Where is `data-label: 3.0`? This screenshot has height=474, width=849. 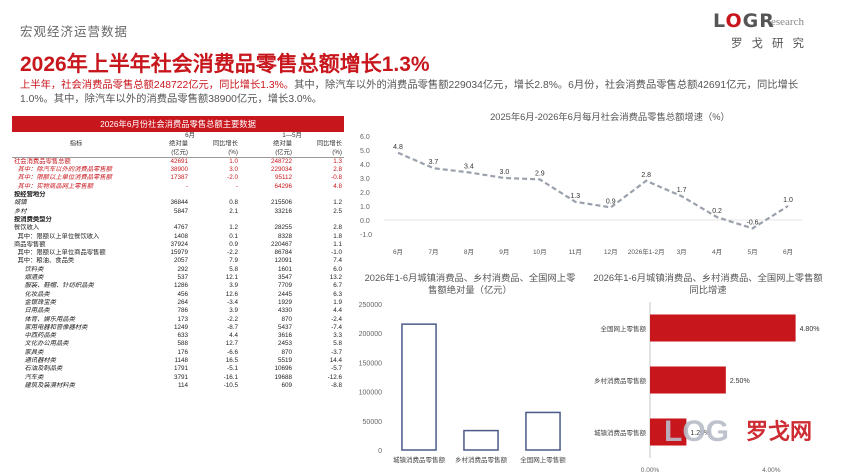 data-label: 3.0 is located at coordinates (504, 172).